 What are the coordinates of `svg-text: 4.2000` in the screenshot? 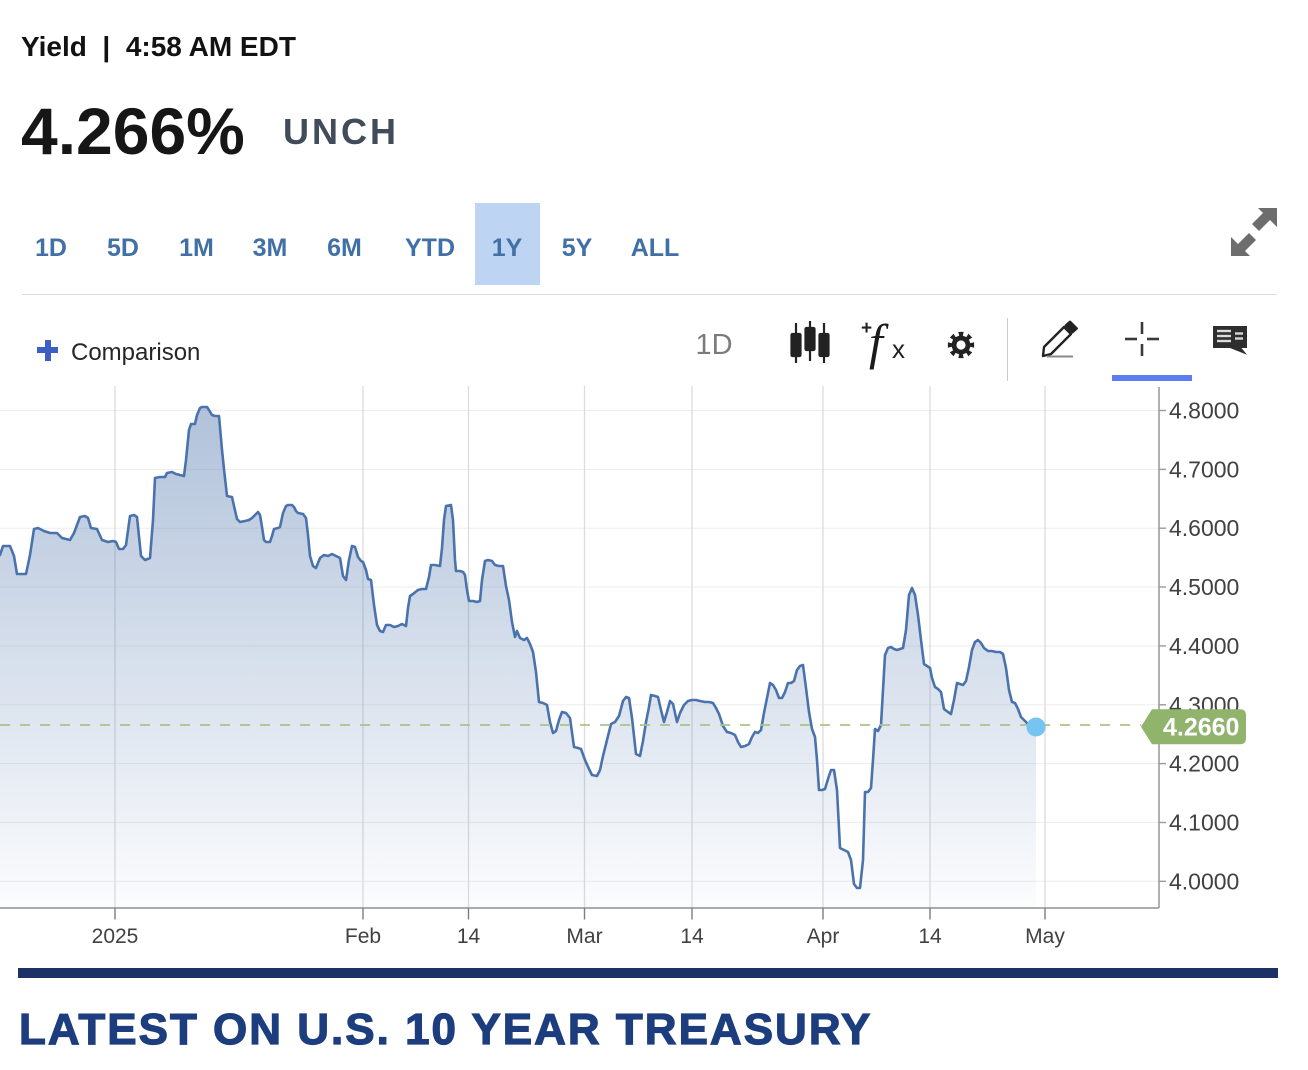 It's located at (1204, 764).